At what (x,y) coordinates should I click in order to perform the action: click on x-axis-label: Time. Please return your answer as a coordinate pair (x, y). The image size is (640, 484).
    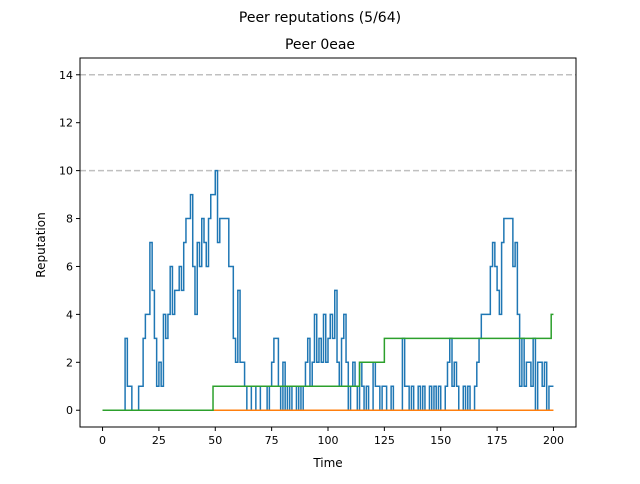
    Looking at the image, I should click on (327, 463).